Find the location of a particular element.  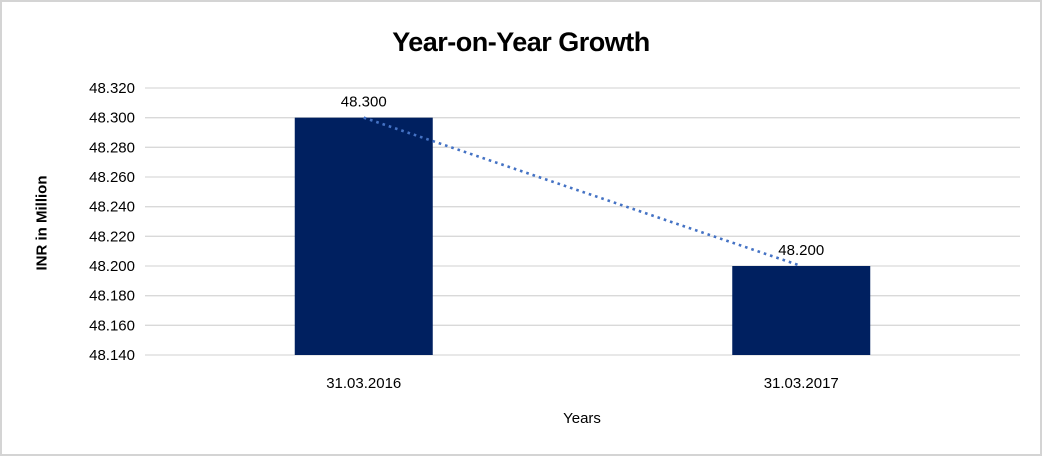

y-tick-label: 48.140 is located at coordinates (112, 355).